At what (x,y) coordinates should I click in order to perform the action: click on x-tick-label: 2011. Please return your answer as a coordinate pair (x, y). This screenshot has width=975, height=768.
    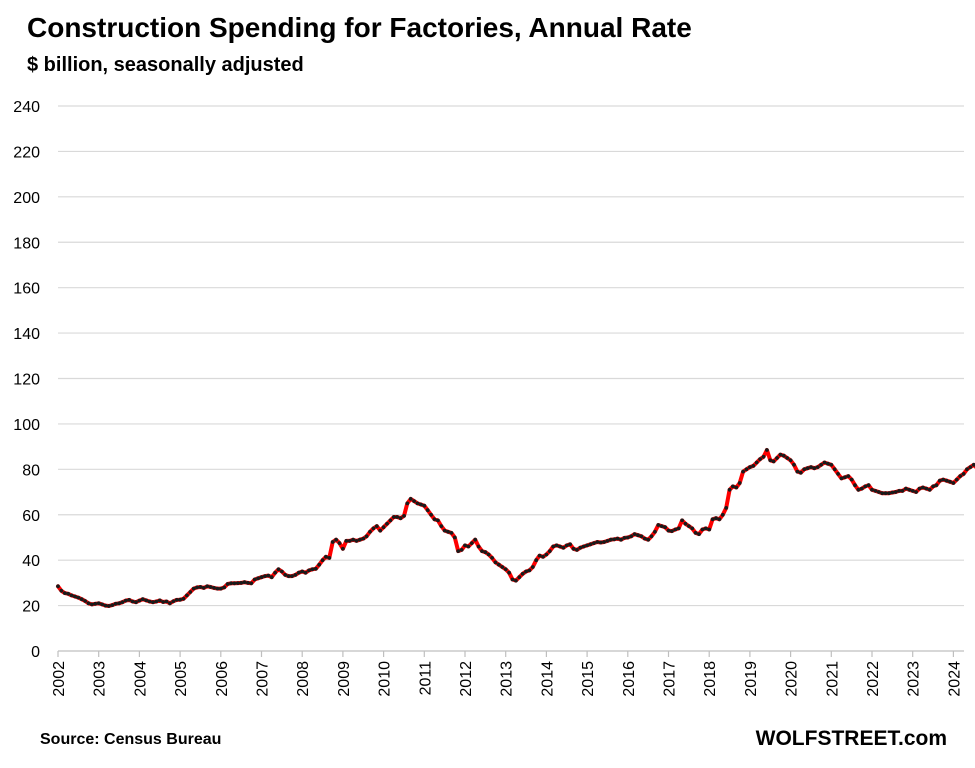
    Looking at the image, I should click on (425, 678).